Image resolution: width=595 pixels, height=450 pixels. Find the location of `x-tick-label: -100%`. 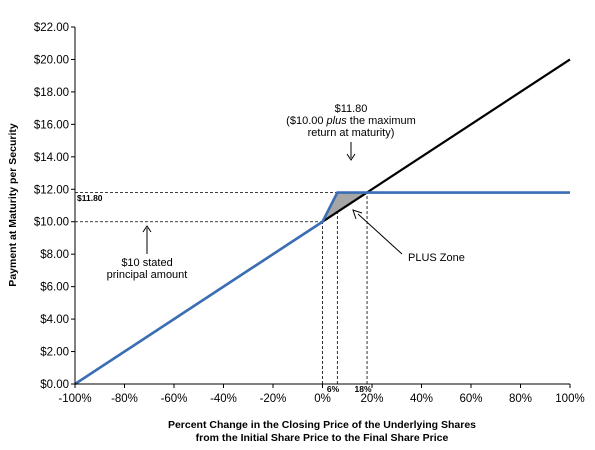

x-tick-label: -100% is located at coordinates (74, 399).